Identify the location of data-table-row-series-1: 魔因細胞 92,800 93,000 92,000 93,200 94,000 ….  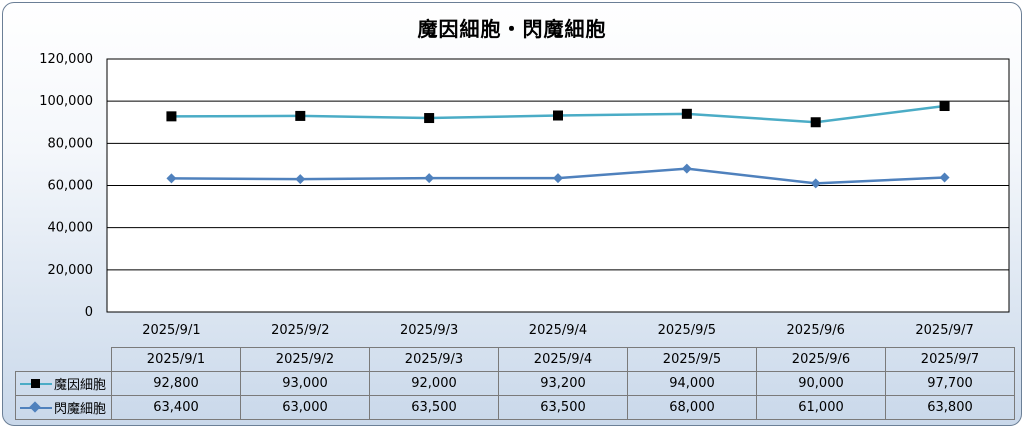
(515, 383).